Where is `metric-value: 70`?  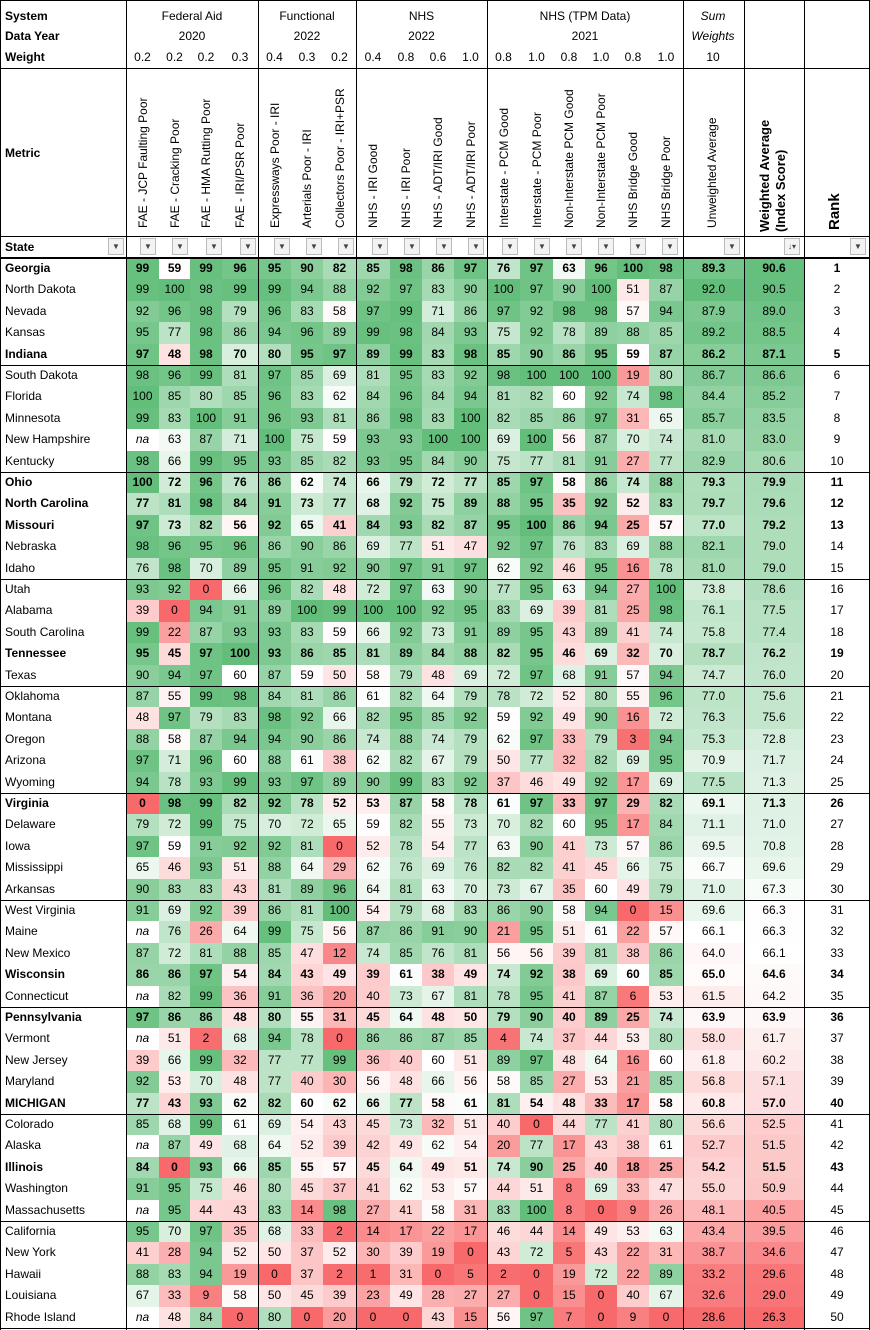
metric-value: 70 is located at coordinates (206, 568).